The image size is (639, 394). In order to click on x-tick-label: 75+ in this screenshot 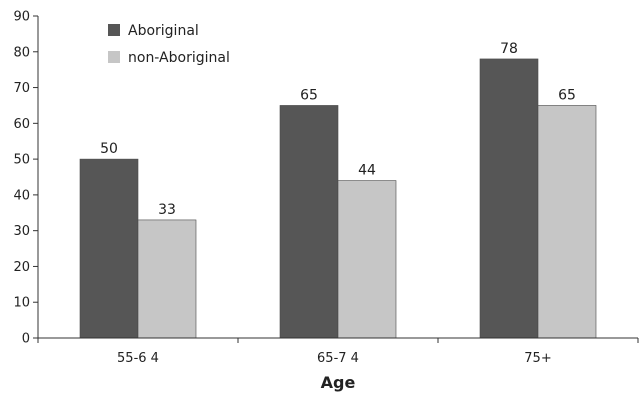, I will do `click(537, 358)`.